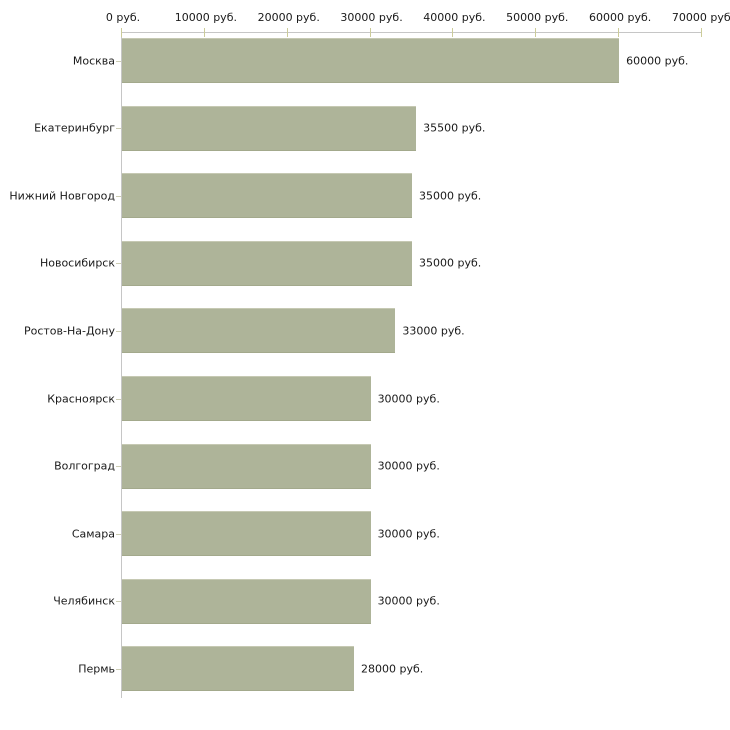 The height and width of the screenshot is (730, 730). Describe the element at coordinates (93, 60) in the screenshot. I see `category-label: Москва` at that location.